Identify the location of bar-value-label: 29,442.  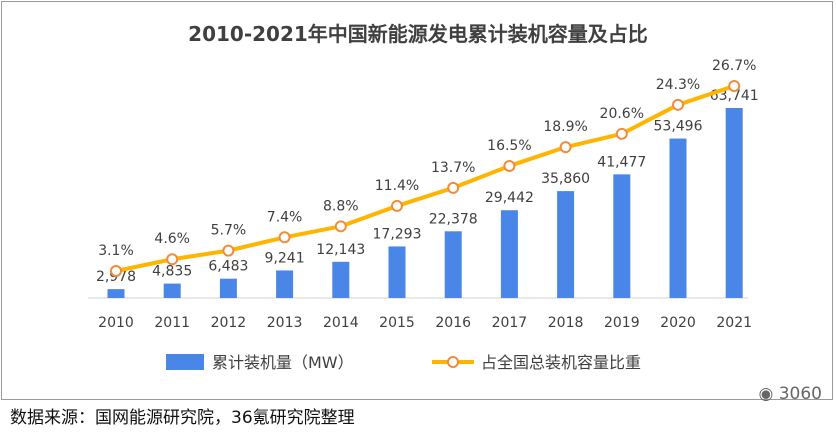
(509, 198).